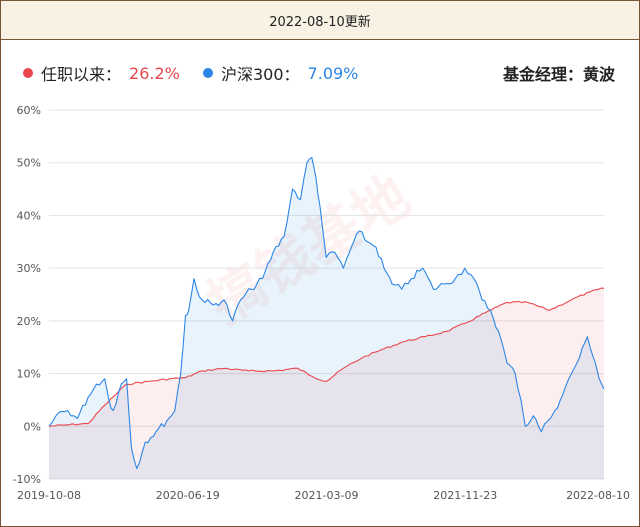 The width and height of the screenshot is (640, 527). I want to click on update-date-text: 2022-08-10更新, so click(320, 22).